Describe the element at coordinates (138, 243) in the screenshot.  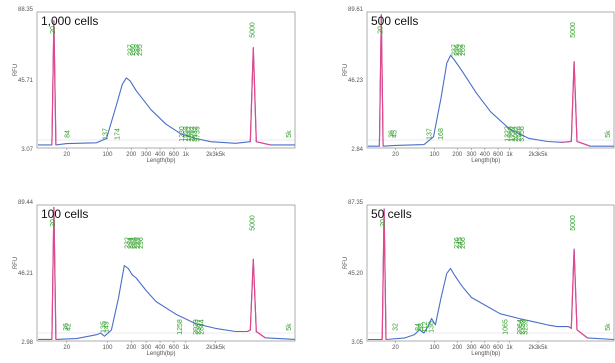
I see `peak-label: 289` at that location.